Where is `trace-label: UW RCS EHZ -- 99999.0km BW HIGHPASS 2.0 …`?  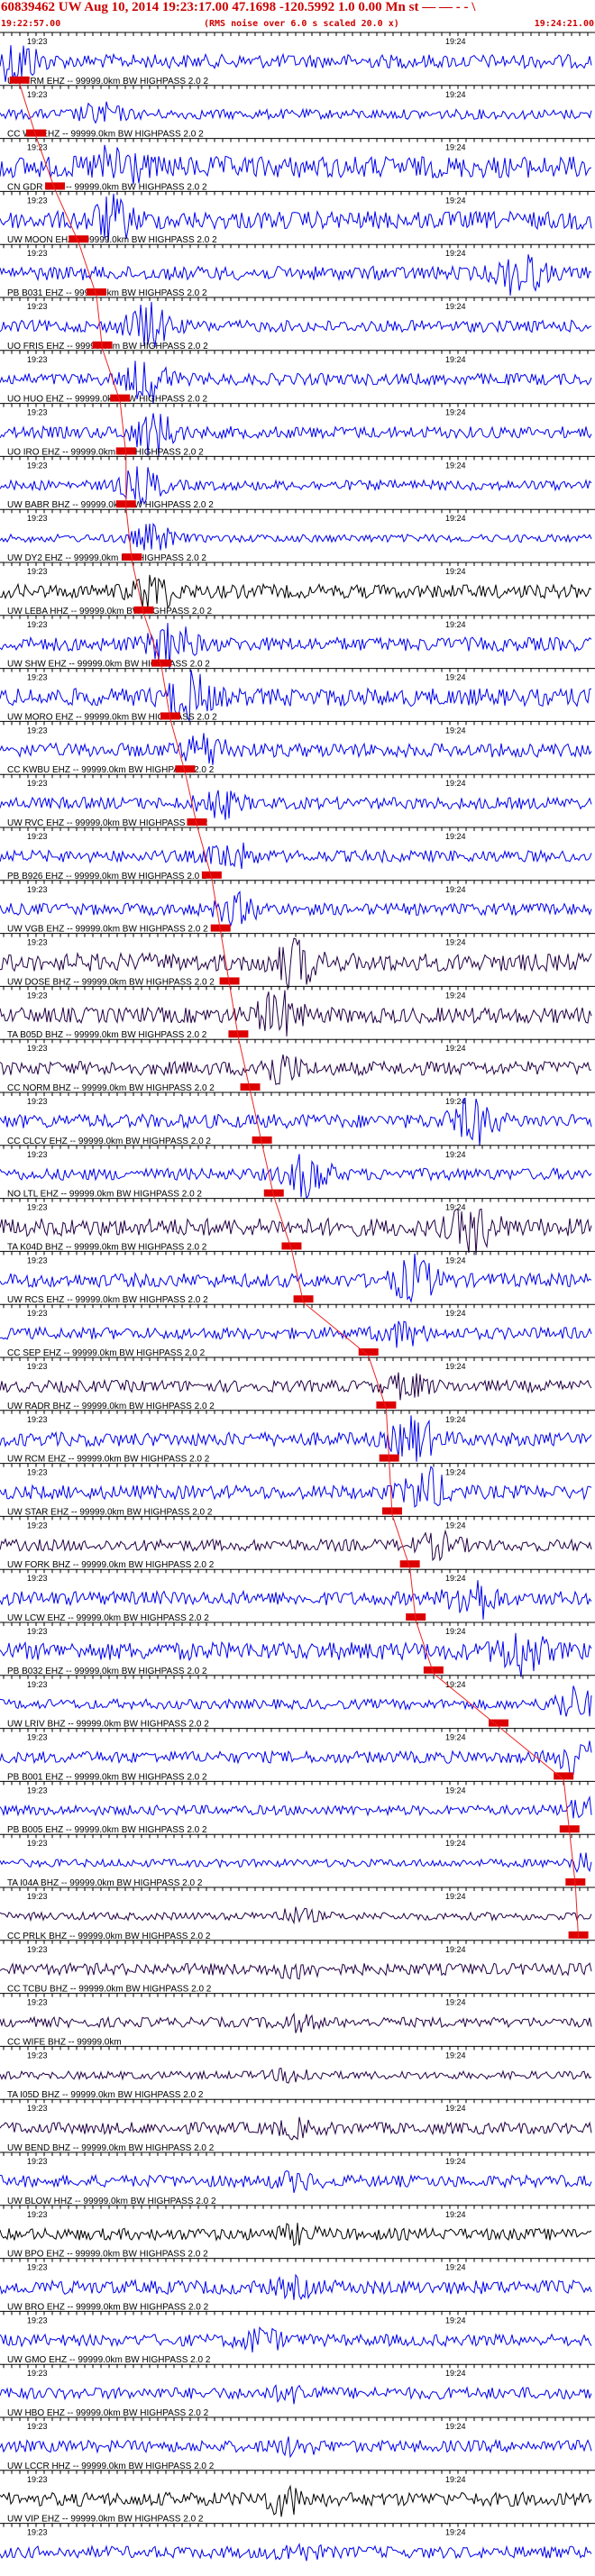 trace-label: UW RCS EHZ -- 99999.0km BW HIGHPASS 2.0 … is located at coordinates (107, 1300).